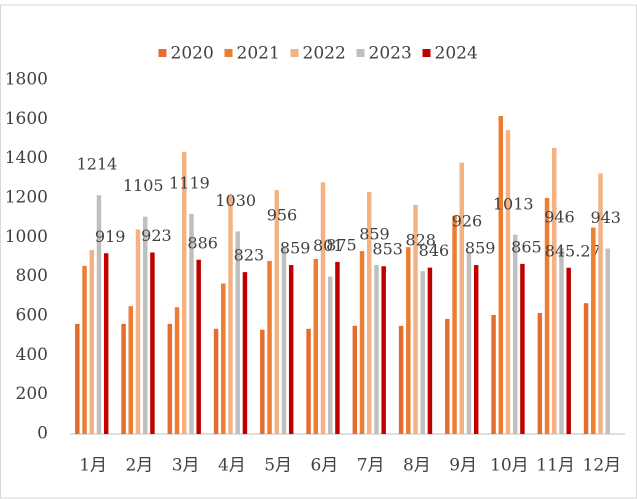  I want to click on data-label: 923, so click(156, 235).